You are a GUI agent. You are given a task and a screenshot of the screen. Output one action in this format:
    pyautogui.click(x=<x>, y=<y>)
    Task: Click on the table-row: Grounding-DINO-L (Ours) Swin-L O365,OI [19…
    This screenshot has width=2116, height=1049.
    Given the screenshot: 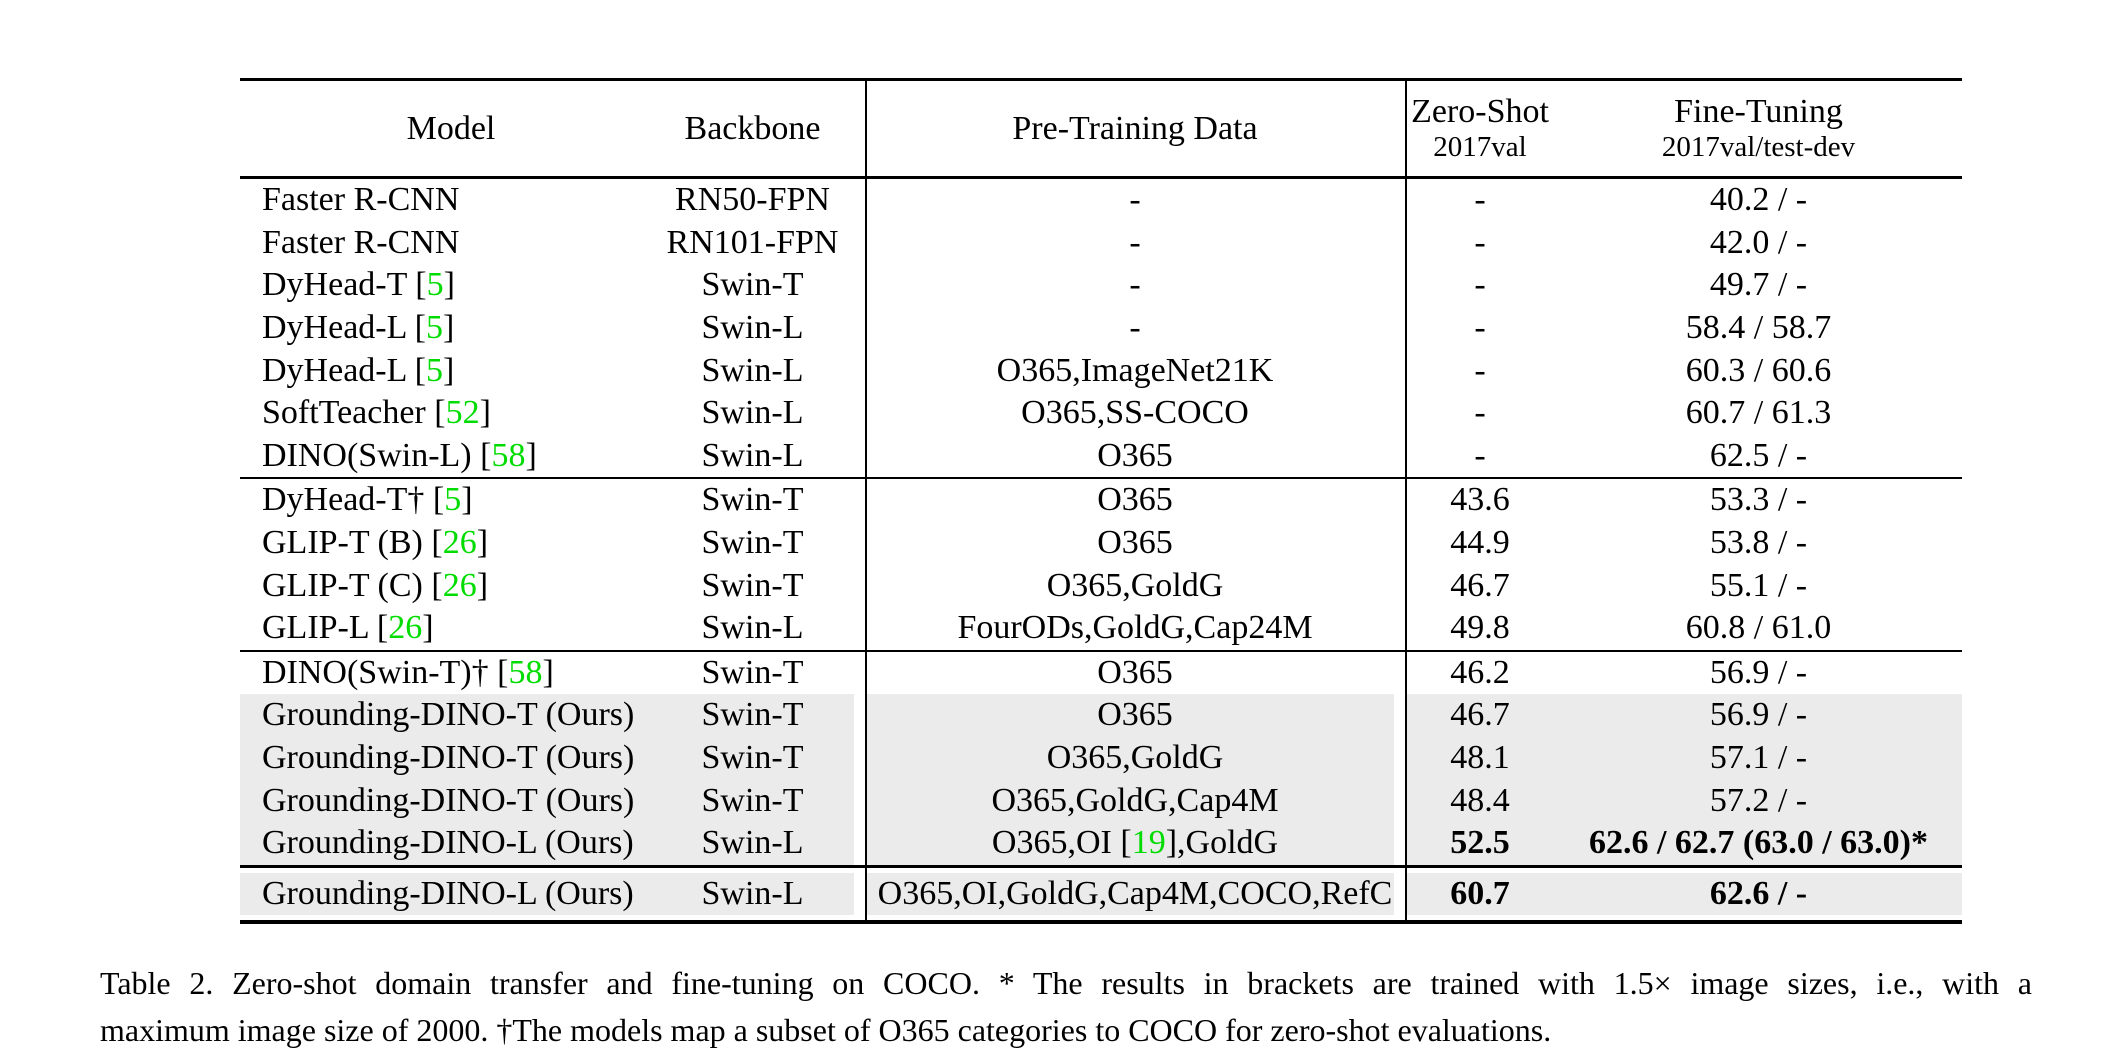 What is the action you would take?
    pyautogui.click(x=1101, y=843)
    